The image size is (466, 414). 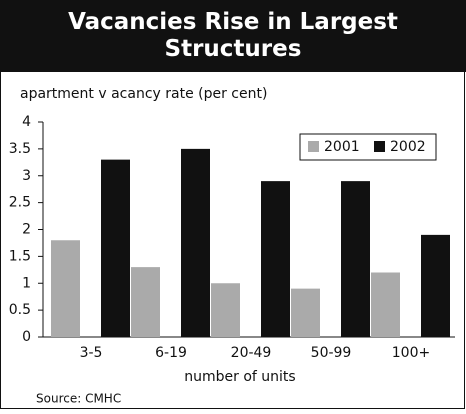 I want to click on y-tick-label: 1, so click(x=26, y=283).